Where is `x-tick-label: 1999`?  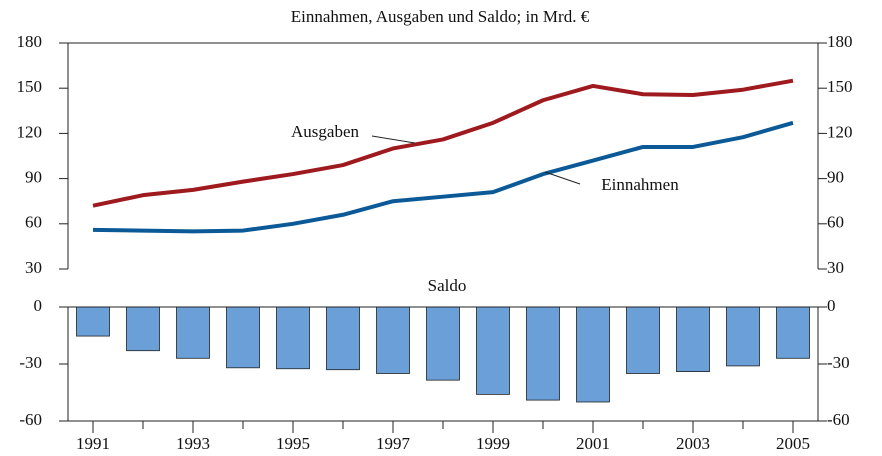 x-tick-label: 1999 is located at coordinates (493, 443).